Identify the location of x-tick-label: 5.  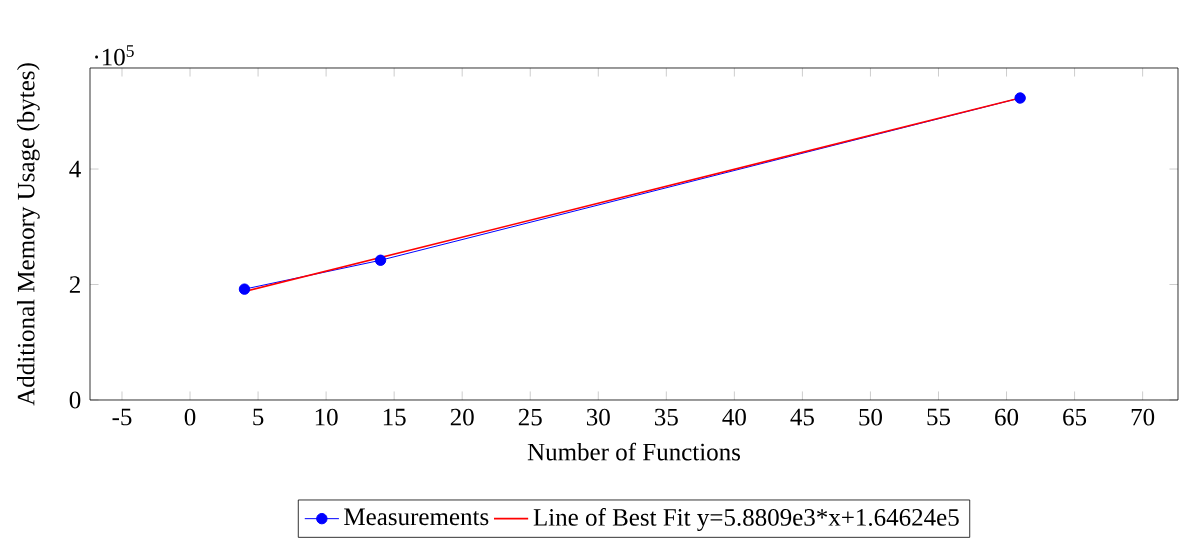
(258, 417).